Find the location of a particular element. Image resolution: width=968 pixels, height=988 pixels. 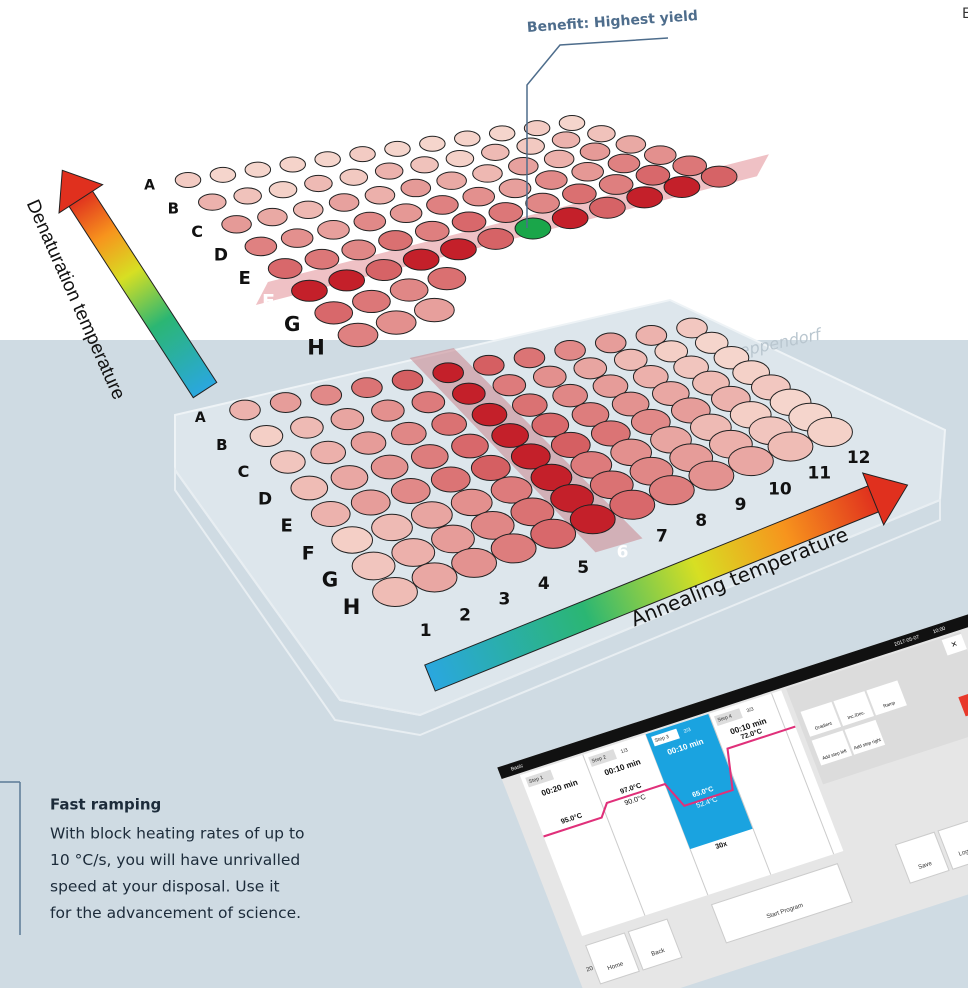

tool-label: Ramp is located at coordinates (889, 704).